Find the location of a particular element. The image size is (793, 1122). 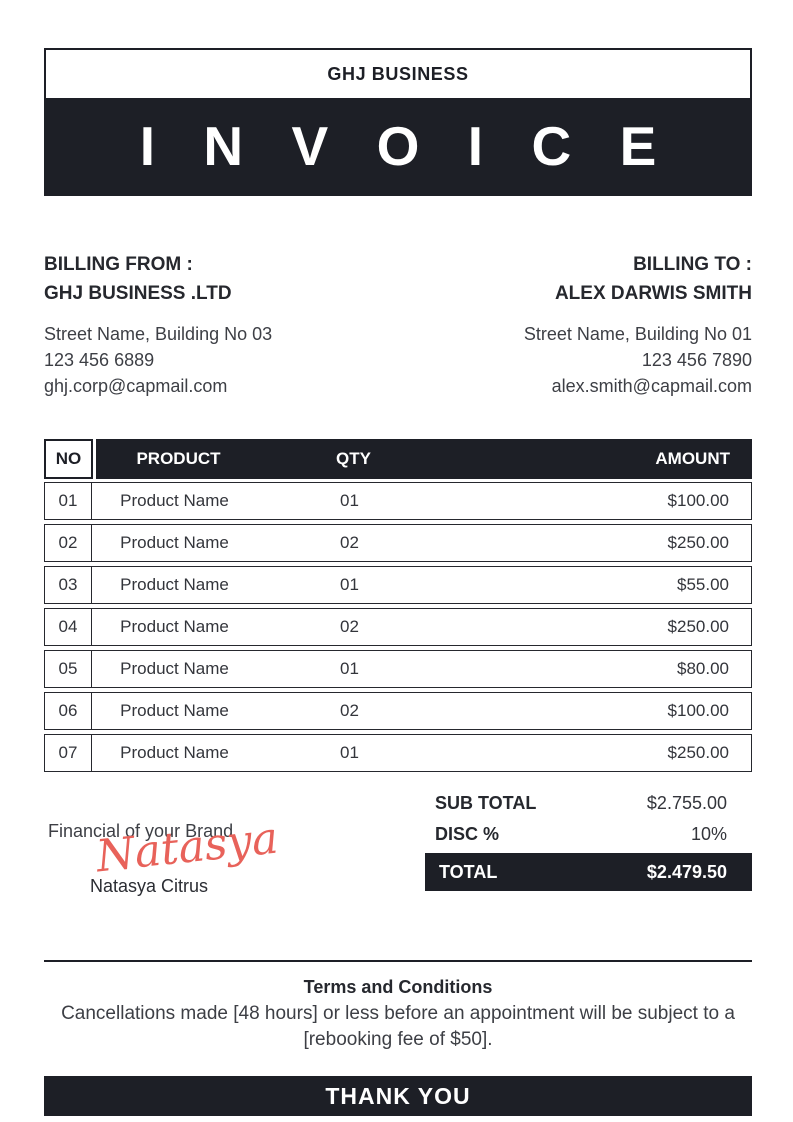

billing-from-name: GHJ BUSINESS .LTD is located at coordinates (138, 293).